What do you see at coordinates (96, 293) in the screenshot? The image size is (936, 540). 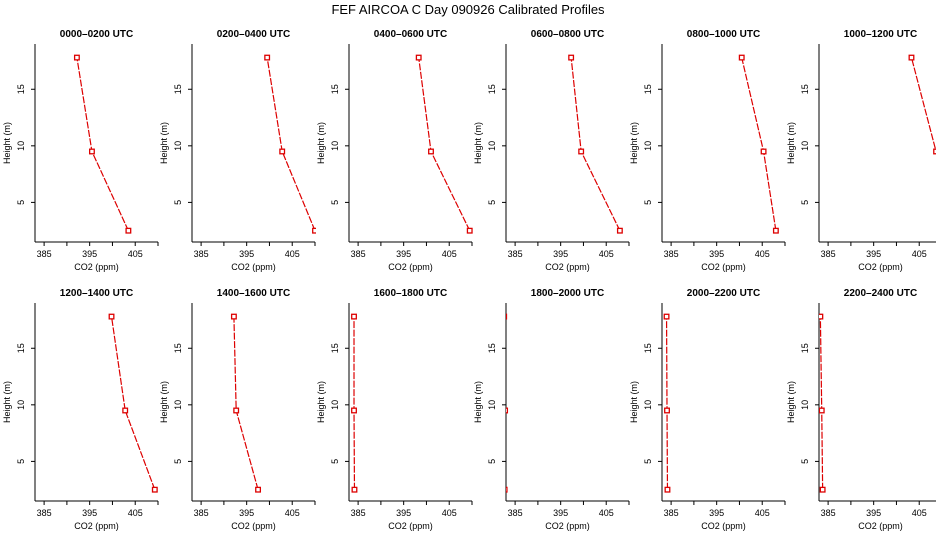 I see `panel-title: 1200–1400 UTC` at bounding box center [96, 293].